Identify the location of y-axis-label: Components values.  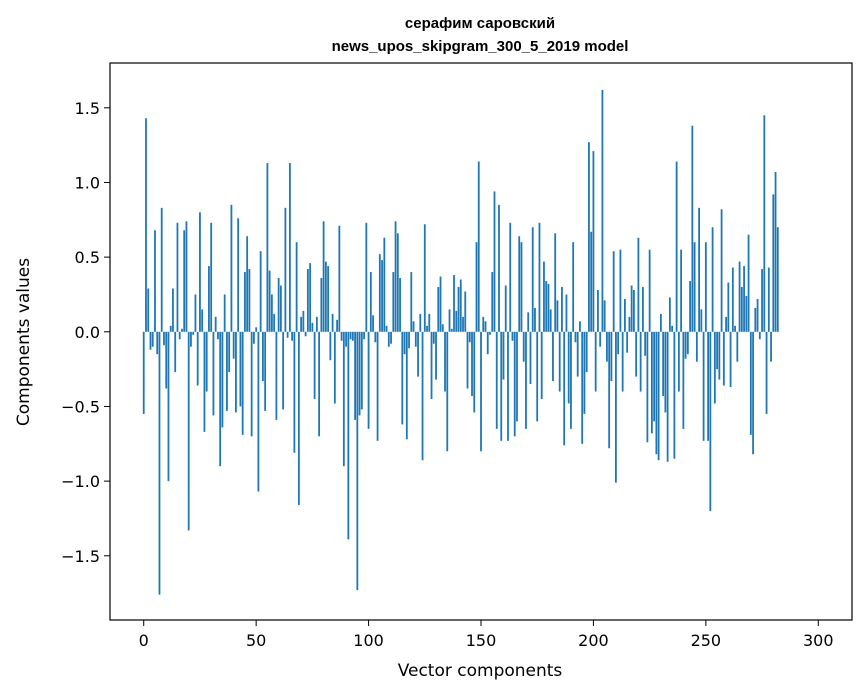
(24, 342).